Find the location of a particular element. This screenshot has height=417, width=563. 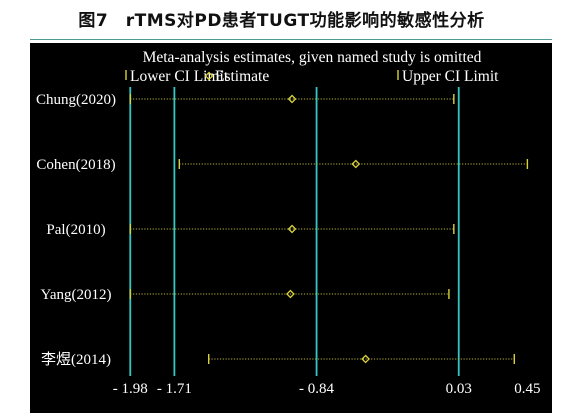

x-tick-label: - 1.98 is located at coordinates (130, 389).